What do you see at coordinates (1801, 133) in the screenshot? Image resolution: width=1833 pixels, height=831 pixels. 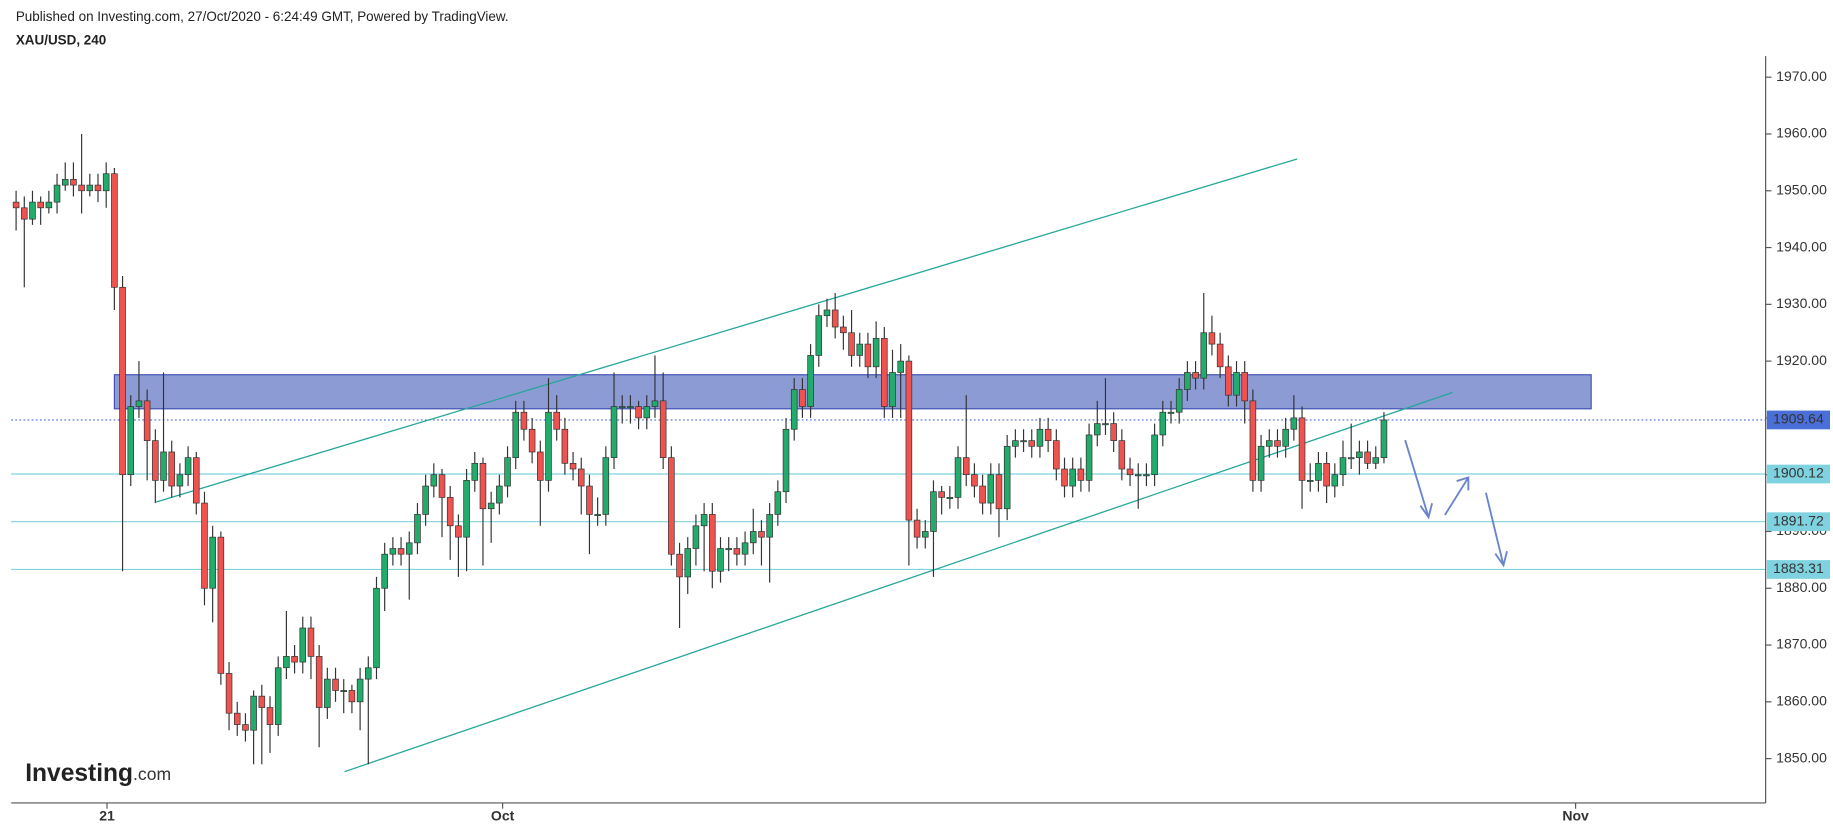 I see `y-tick-label: 1960.00` at bounding box center [1801, 133].